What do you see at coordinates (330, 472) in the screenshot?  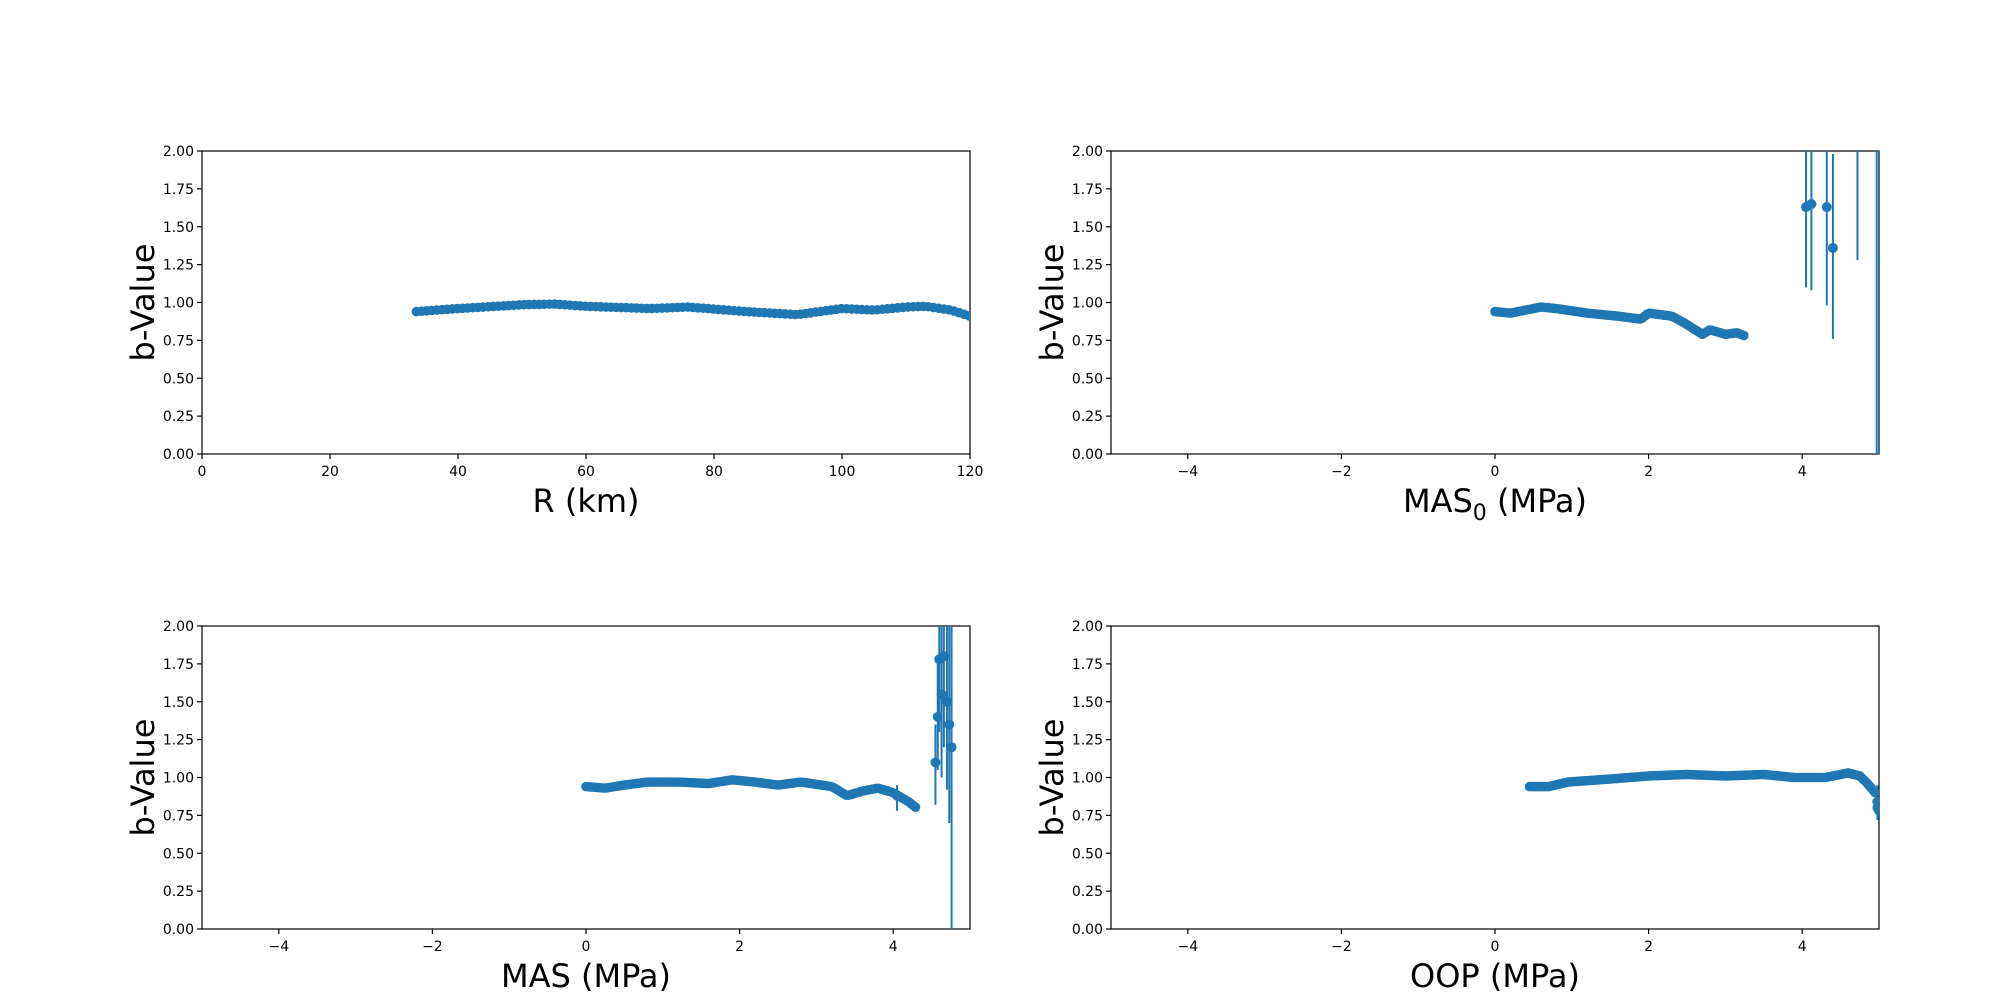 I see `x-tick-label: 20` at bounding box center [330, 472].